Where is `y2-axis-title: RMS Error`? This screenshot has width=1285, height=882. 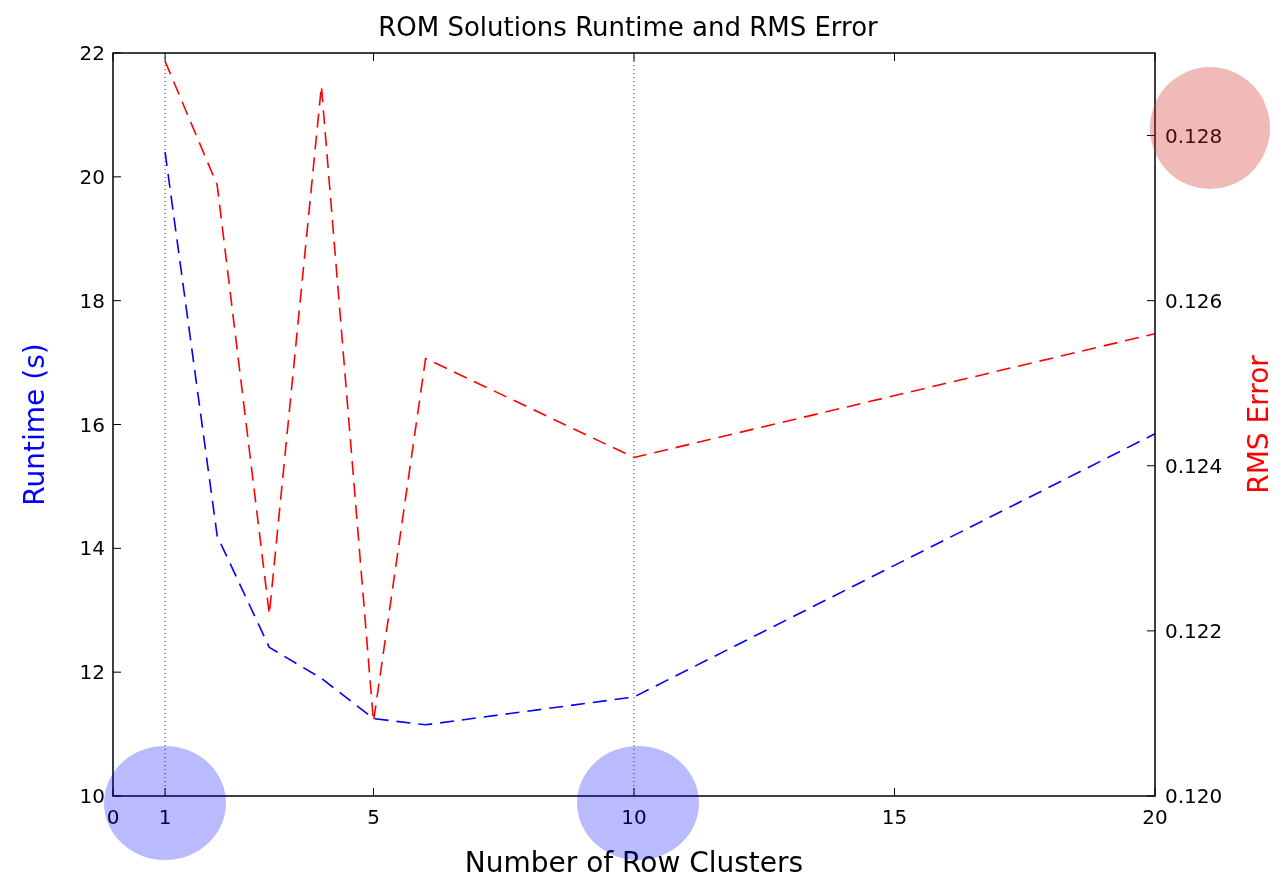
y2-axis-title: RMS Error is located at coordinates (1258, 424).